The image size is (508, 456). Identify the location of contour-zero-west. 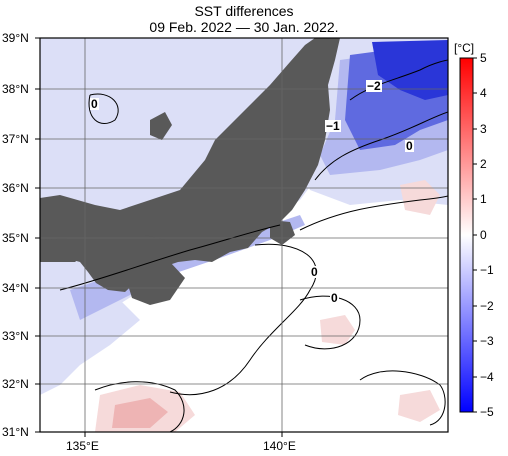
(103, 109).